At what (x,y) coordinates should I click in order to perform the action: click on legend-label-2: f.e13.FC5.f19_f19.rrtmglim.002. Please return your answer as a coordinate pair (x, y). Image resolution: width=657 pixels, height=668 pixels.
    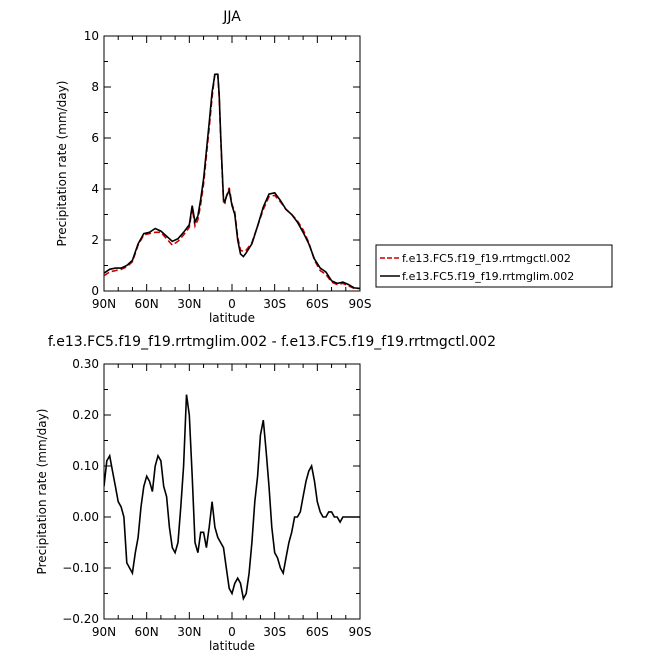
    Looking at the image, I should click on (488, 276).